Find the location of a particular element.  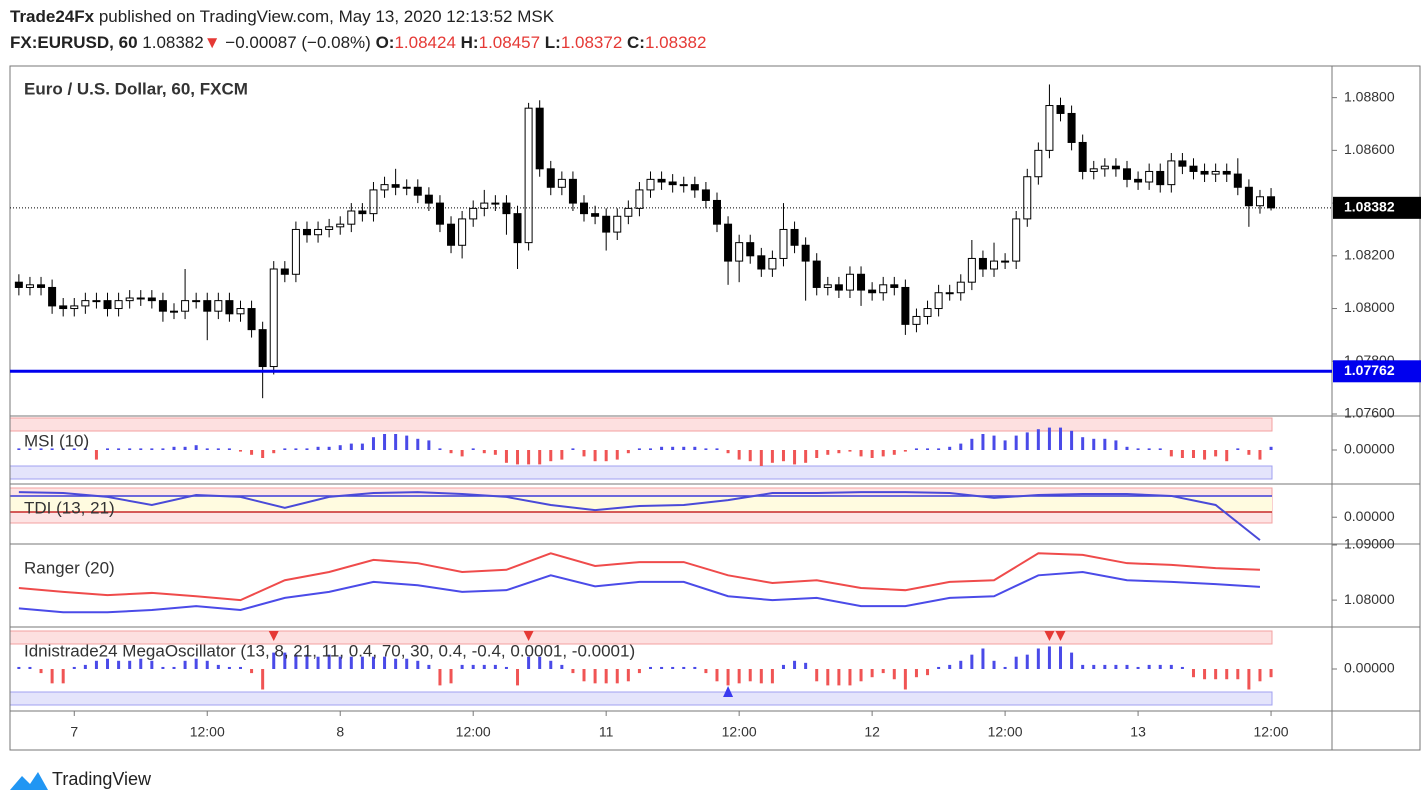

level-box is located at coordinates (1377, 371).